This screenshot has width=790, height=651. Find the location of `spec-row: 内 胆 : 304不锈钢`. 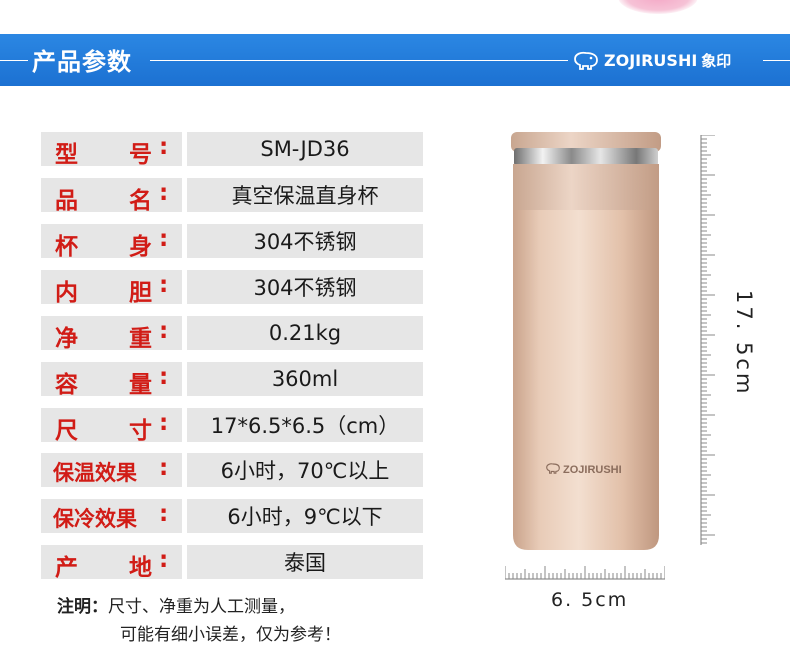

spec-row: 内 胆 : 304不锈钢 is located at coordinates (232, 288).